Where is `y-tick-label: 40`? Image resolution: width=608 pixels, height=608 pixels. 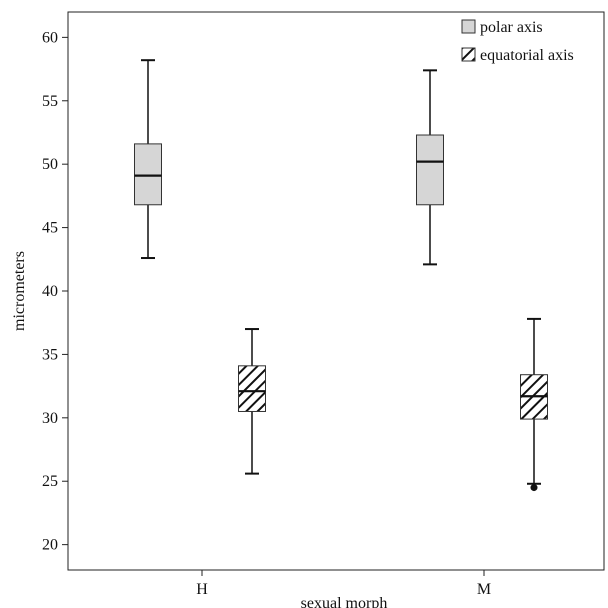
y-tick-label: 40 is located at coordinates (50, 291).